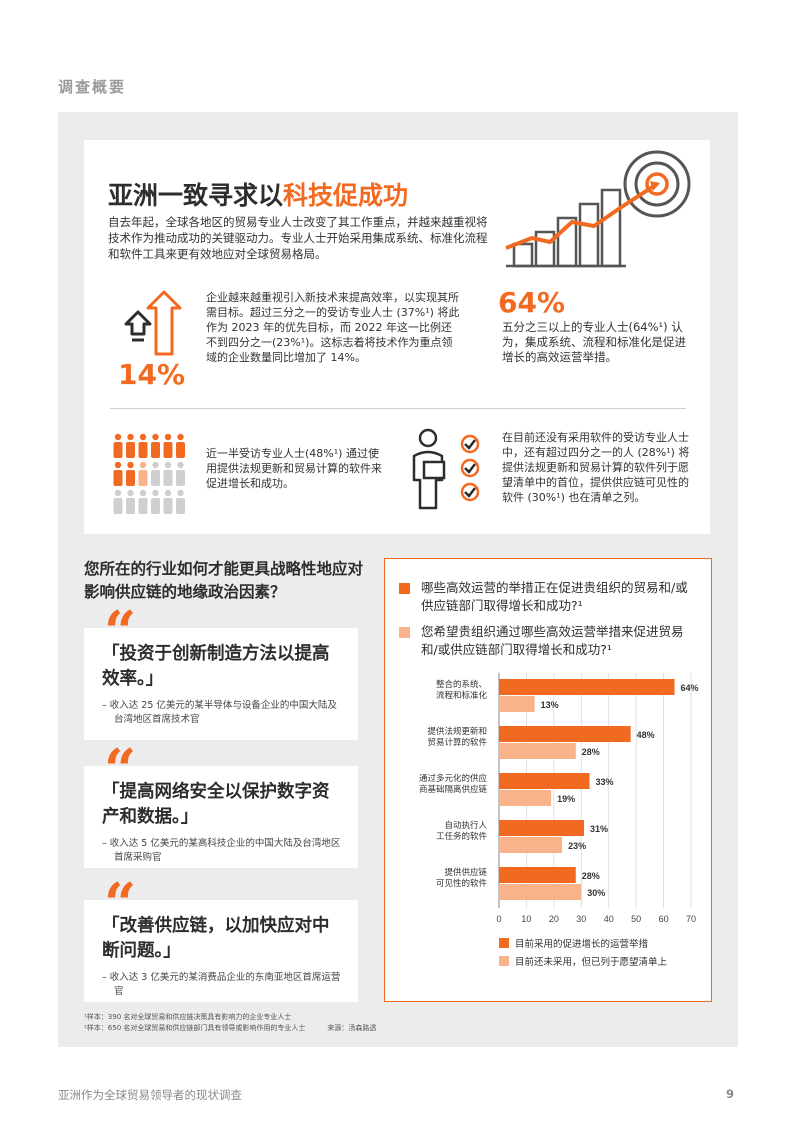 Image resolution: width=794 pixels, height=1123 pixels. What do you see at coordinates (690, 688) in the screenshot?
I see `bar-value-label: 64%` at bounding box center [690, 688].